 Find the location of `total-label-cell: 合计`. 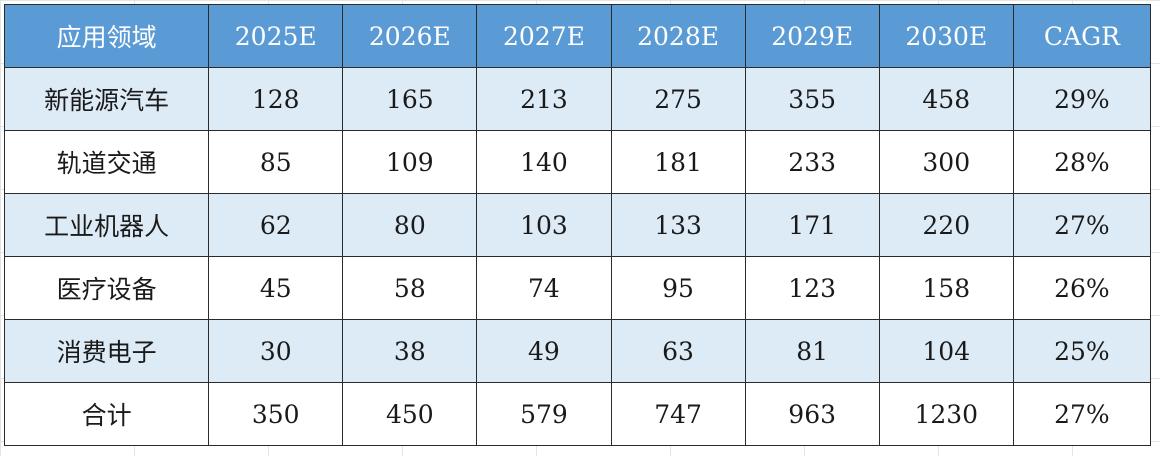

total-label-cell: 合计 is located at coordinates (106, 414).